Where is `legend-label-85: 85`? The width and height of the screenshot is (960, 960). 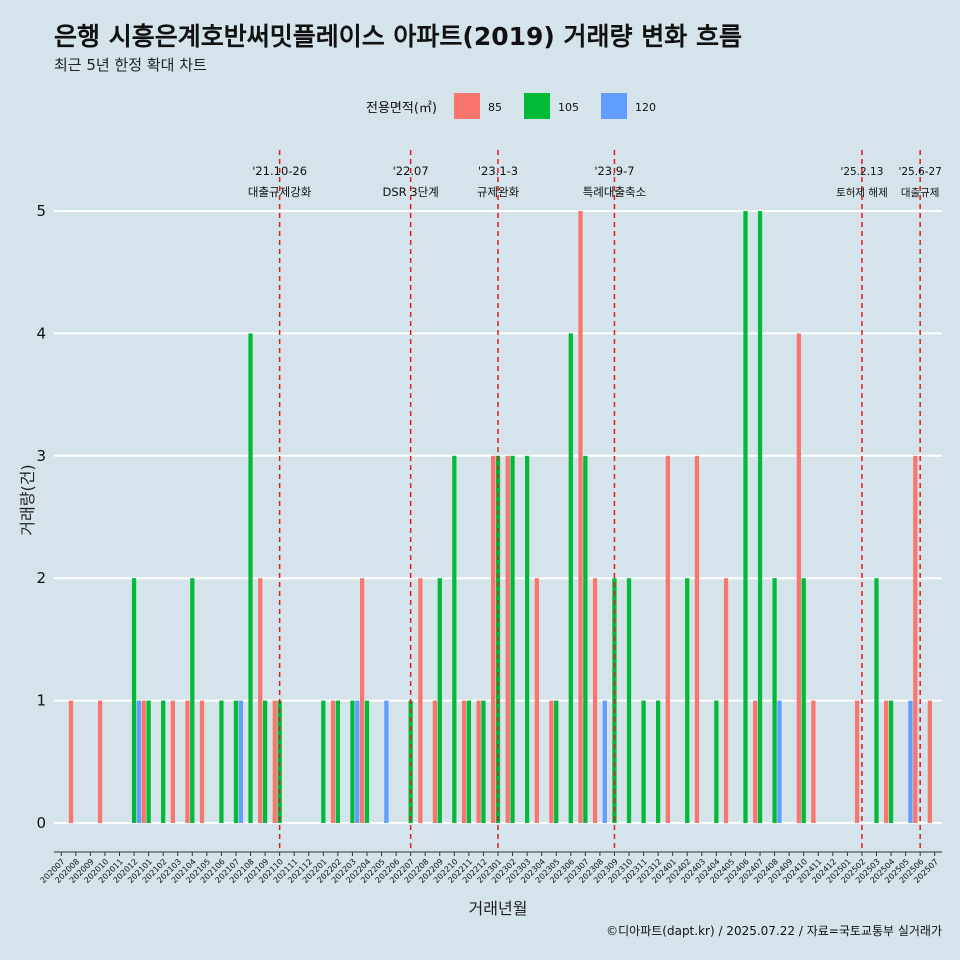
legend-label-85: 85 is located at coordinates (495, 107).